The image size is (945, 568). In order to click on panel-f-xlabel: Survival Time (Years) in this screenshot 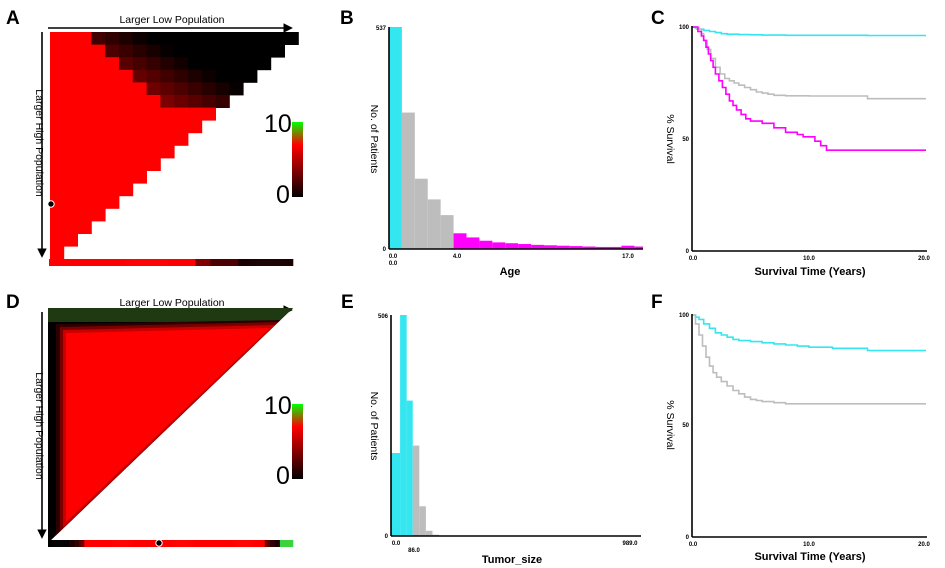, I will do `click(809, 557)`.